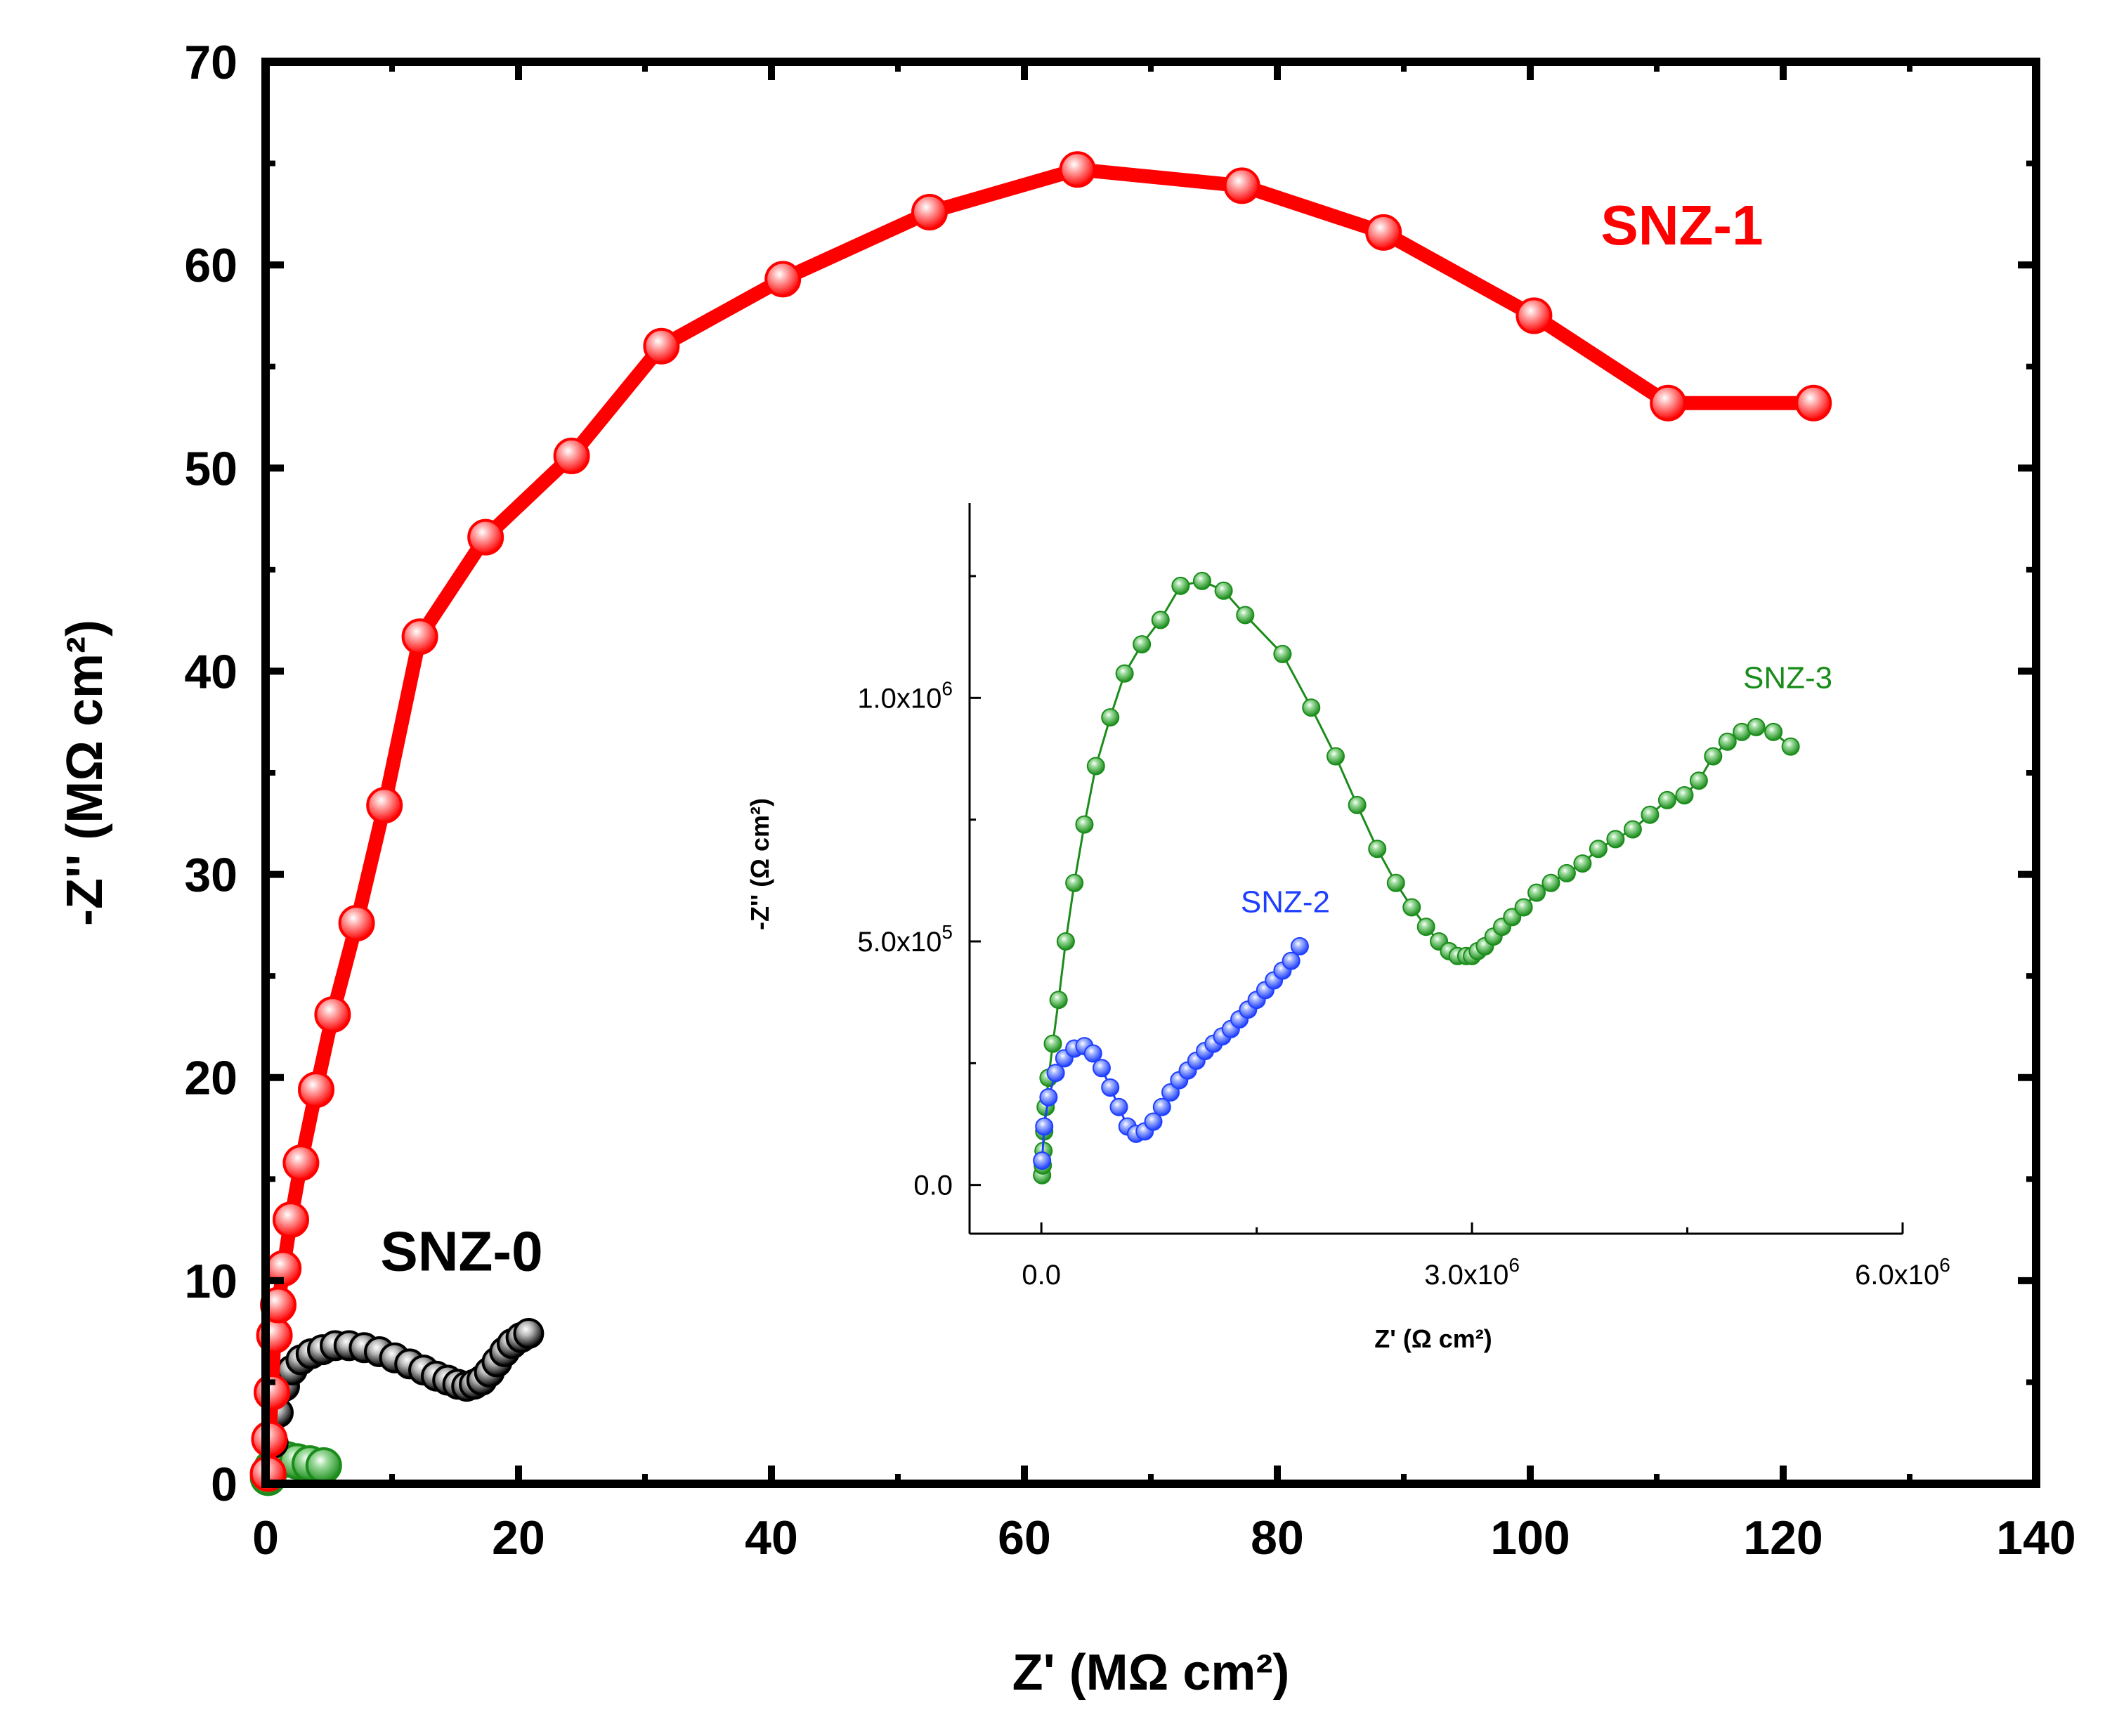 The width and height of the screenshot is (2112, 1736). Describe the element at coordinates (210, 1281) in the screenshot. I see `main-y-tick-label: 10` at that location.